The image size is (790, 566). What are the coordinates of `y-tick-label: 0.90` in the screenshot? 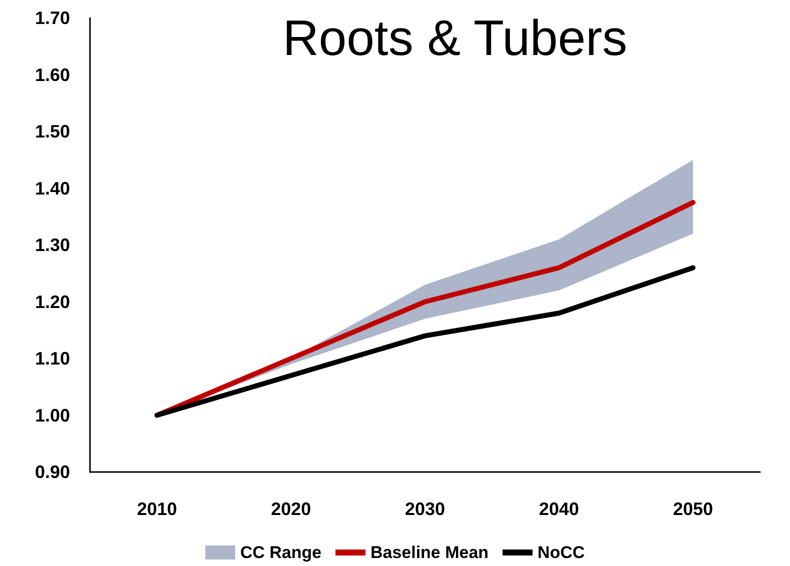 It's located at (52, 472).